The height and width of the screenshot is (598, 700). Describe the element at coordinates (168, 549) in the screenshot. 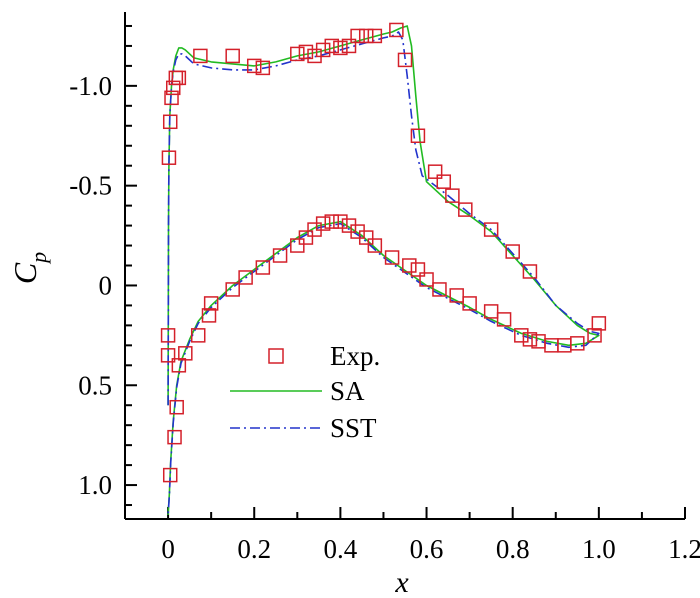

I see `x-tick-label: 0` at that location.